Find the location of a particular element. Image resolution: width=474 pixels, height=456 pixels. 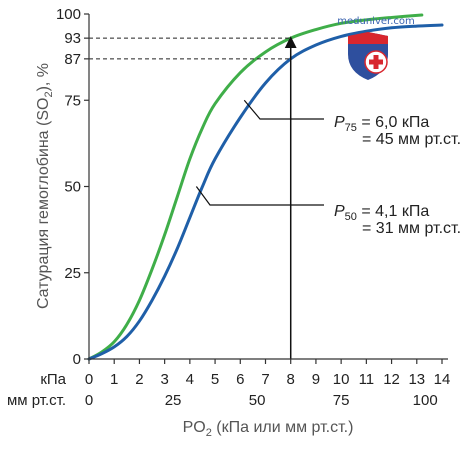

x-tick-label-kpa: 10 is located at coordinates (341, 379).